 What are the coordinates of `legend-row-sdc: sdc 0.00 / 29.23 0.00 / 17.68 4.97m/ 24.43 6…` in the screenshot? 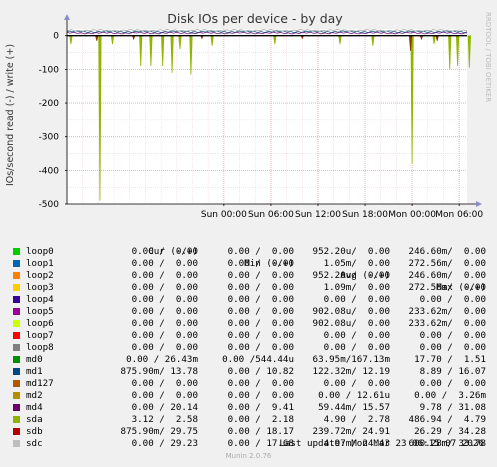 It's located at (251, 444).